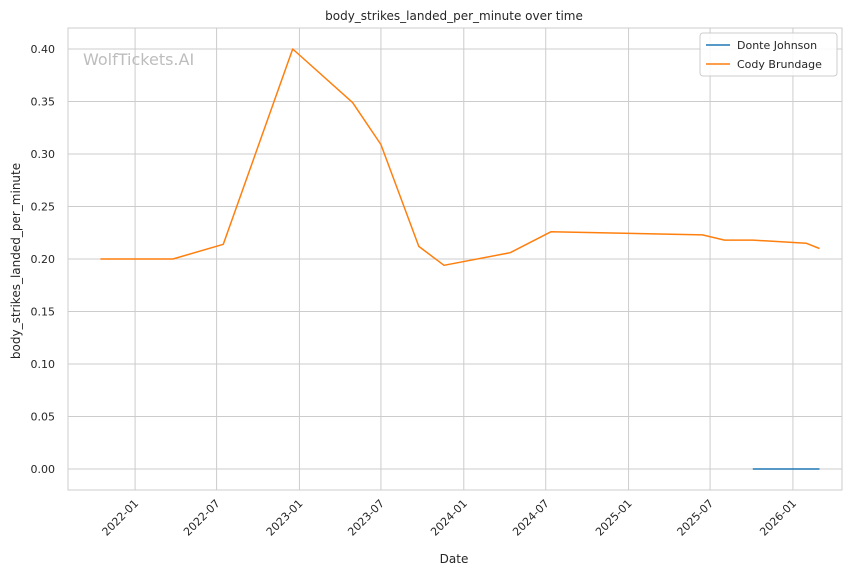 The height and width of the screenshot is (575, 852). Describe the element at coordinates (43, 417) in the screenshot. I see `y-tick-label: 0.05` at that location.